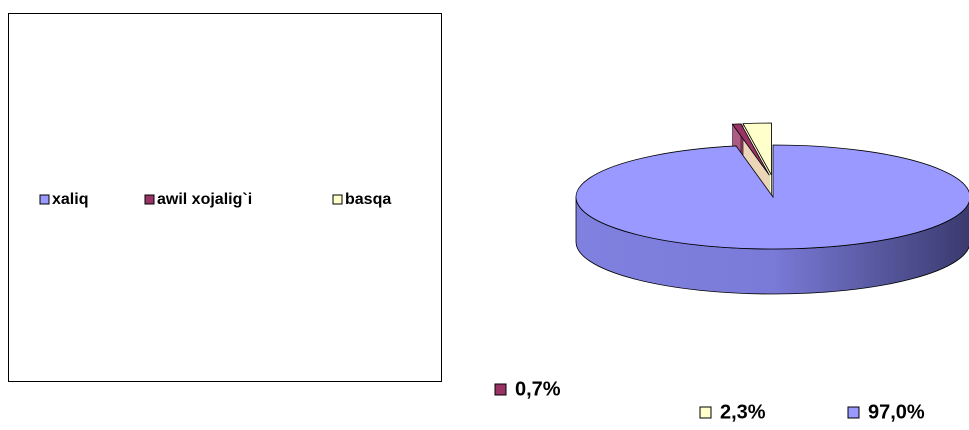 The image size is (969, 430). What do you see at coordinates (70, 199) in the screenshot?
I see `legend-label: xaliq` at bounding box center [70, 199].